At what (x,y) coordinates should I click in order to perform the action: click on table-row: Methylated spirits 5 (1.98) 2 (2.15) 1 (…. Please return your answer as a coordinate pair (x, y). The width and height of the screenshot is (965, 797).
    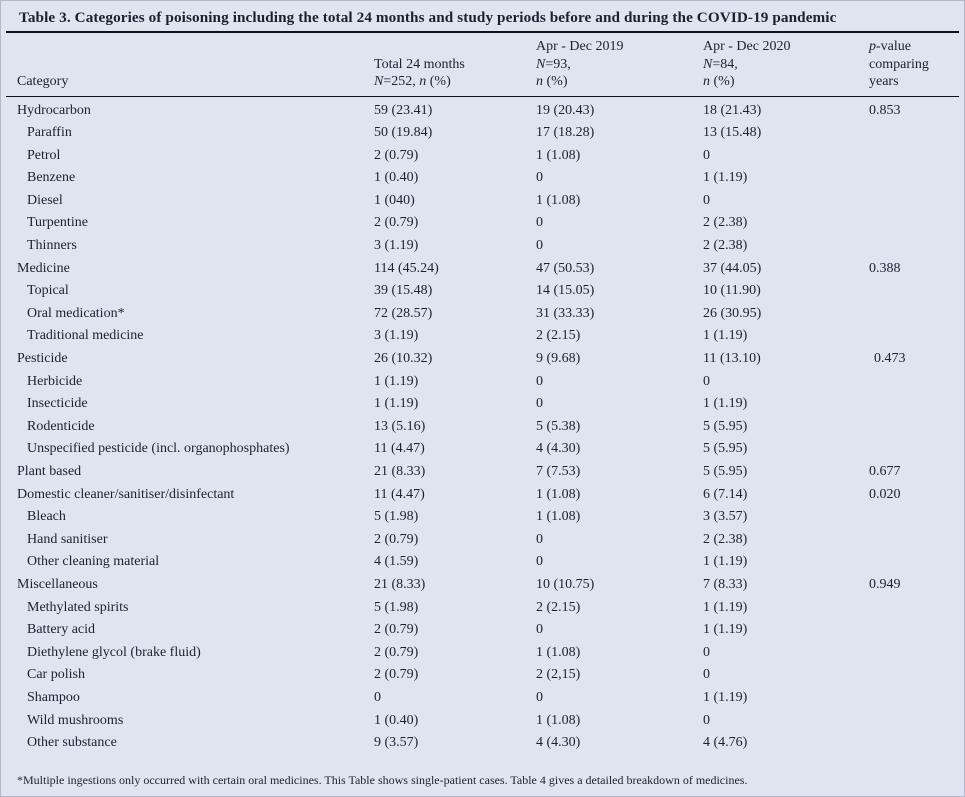
    Looking at the image, I should click on (482, 608).